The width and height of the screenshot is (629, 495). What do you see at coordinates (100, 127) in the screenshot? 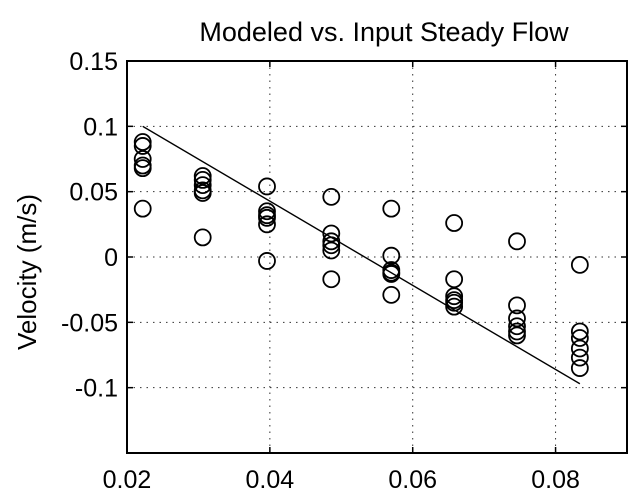
I see `y-tick-label: 0.1` at bounding box center [100, 127].